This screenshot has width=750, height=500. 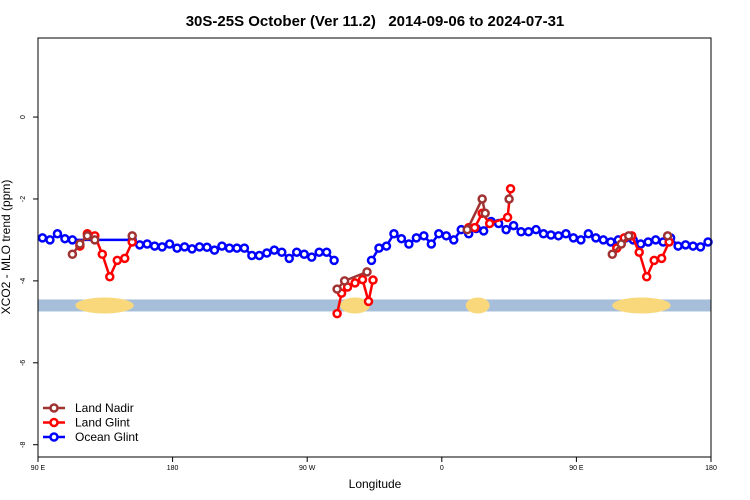 I want to click on y-tick-label: -2, so click(x=23, y=199).